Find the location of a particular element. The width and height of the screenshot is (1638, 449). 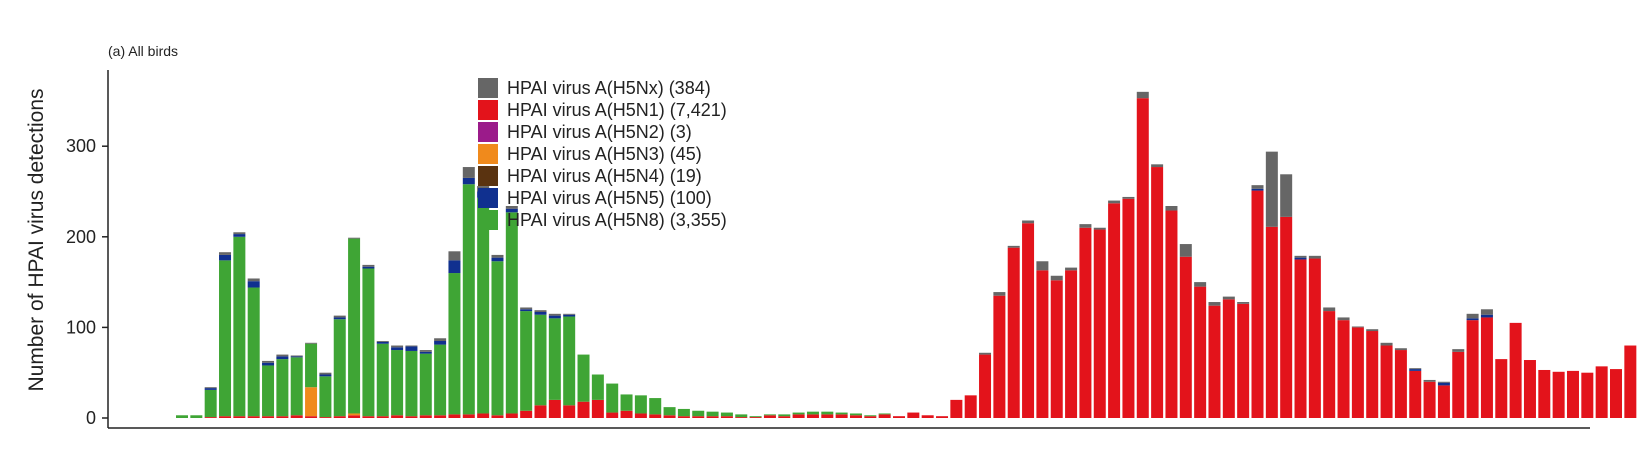

legend-item: HPAI virus A(H5Nx) (384) is located at coordinates (594, 88).